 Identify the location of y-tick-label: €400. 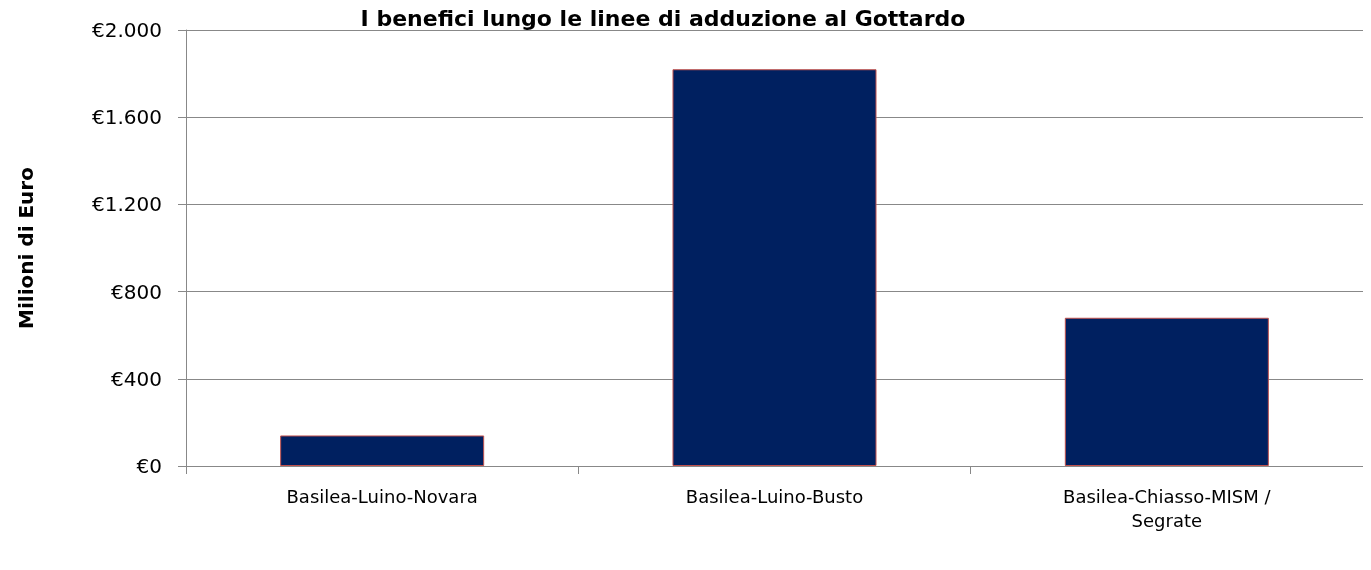
(136, 378).